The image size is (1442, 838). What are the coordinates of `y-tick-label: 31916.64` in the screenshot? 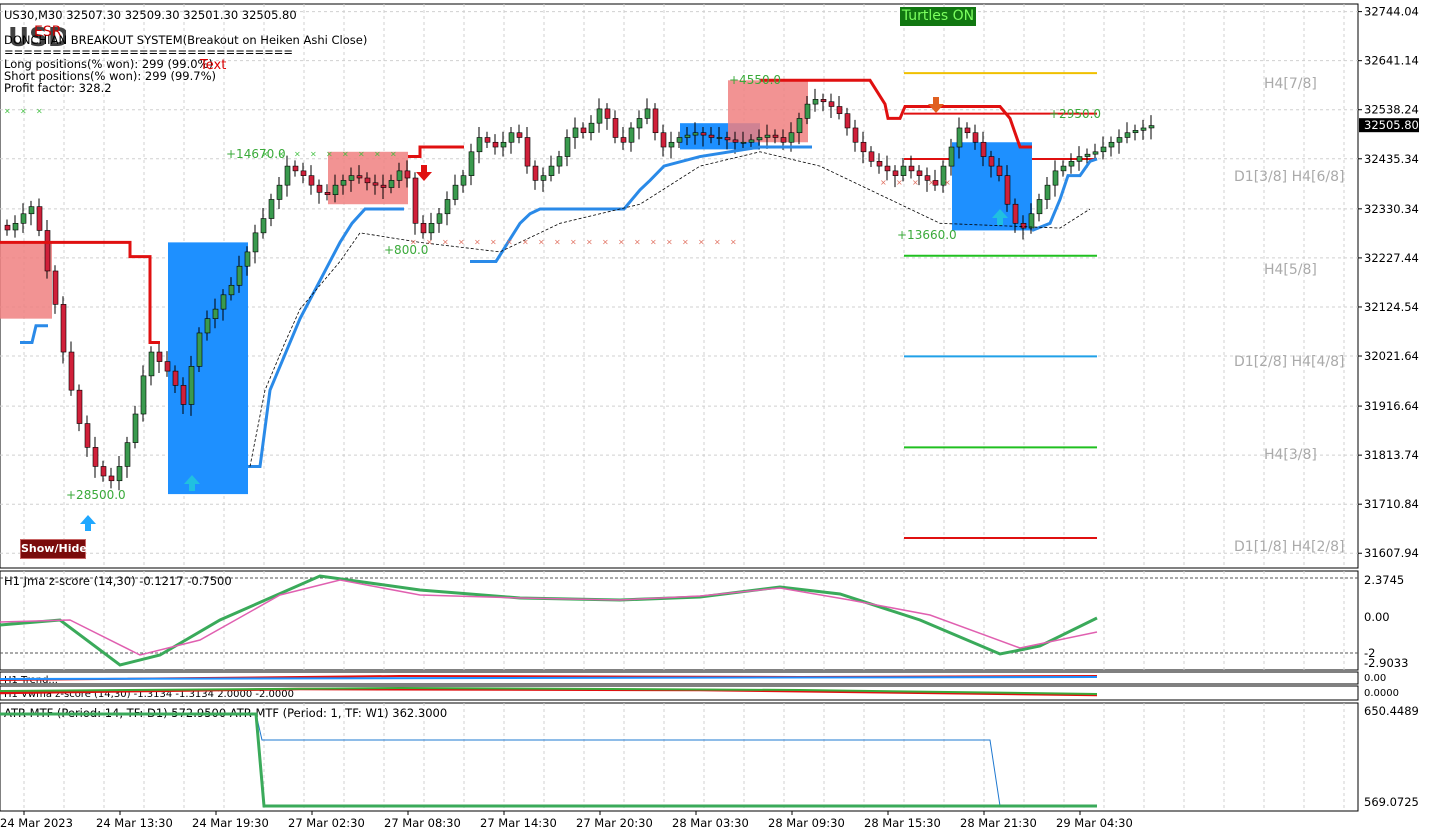 It's located at (1391, 406).